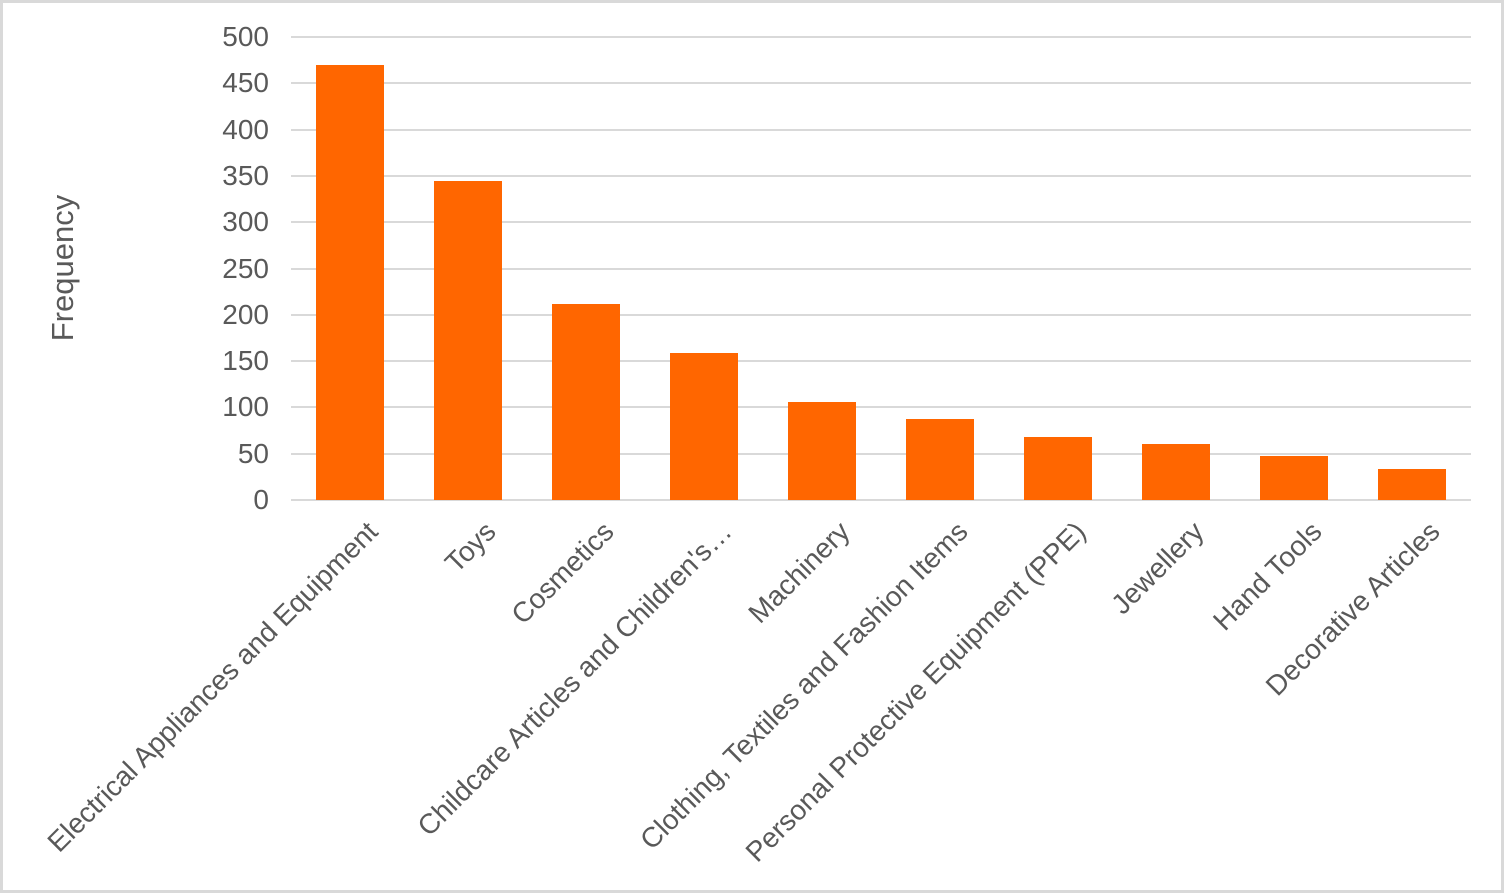 The height and width of the screenshot is (893, 1504). I want to click on y-tick-label-150: 150, so click(245, 361).